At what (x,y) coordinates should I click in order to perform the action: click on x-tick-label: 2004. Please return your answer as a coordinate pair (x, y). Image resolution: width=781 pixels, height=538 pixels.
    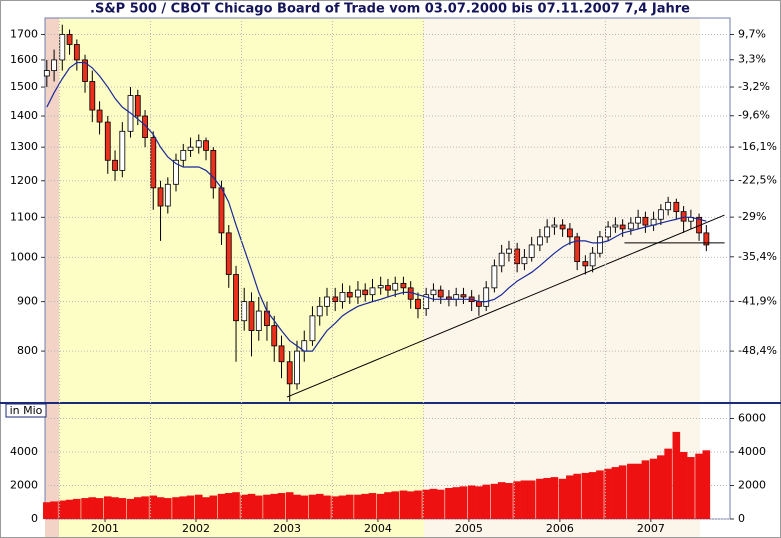
    Looking at the image, I should click on (378, 528).